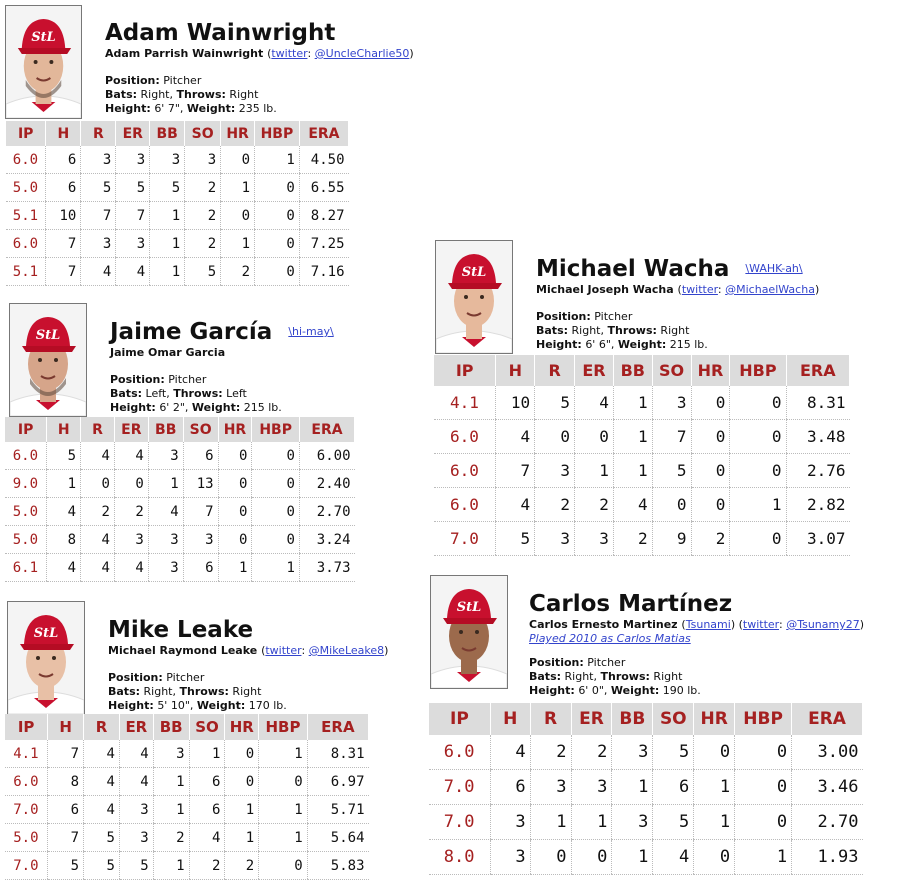 This screenshot has width=900, height=880. Describe the element at coordinates (207, 727) in the screenshot. I see `header-so: SO` at that location.